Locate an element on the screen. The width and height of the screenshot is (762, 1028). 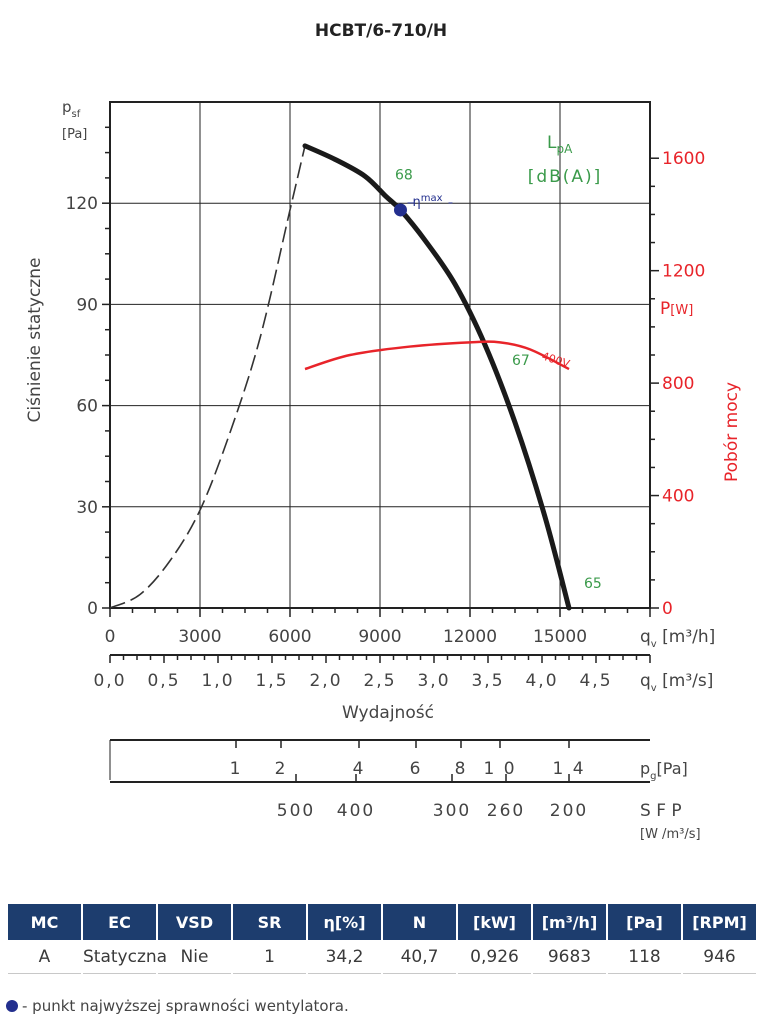
x2-tick-label: 1,5 is located at coordinates (271, 681).